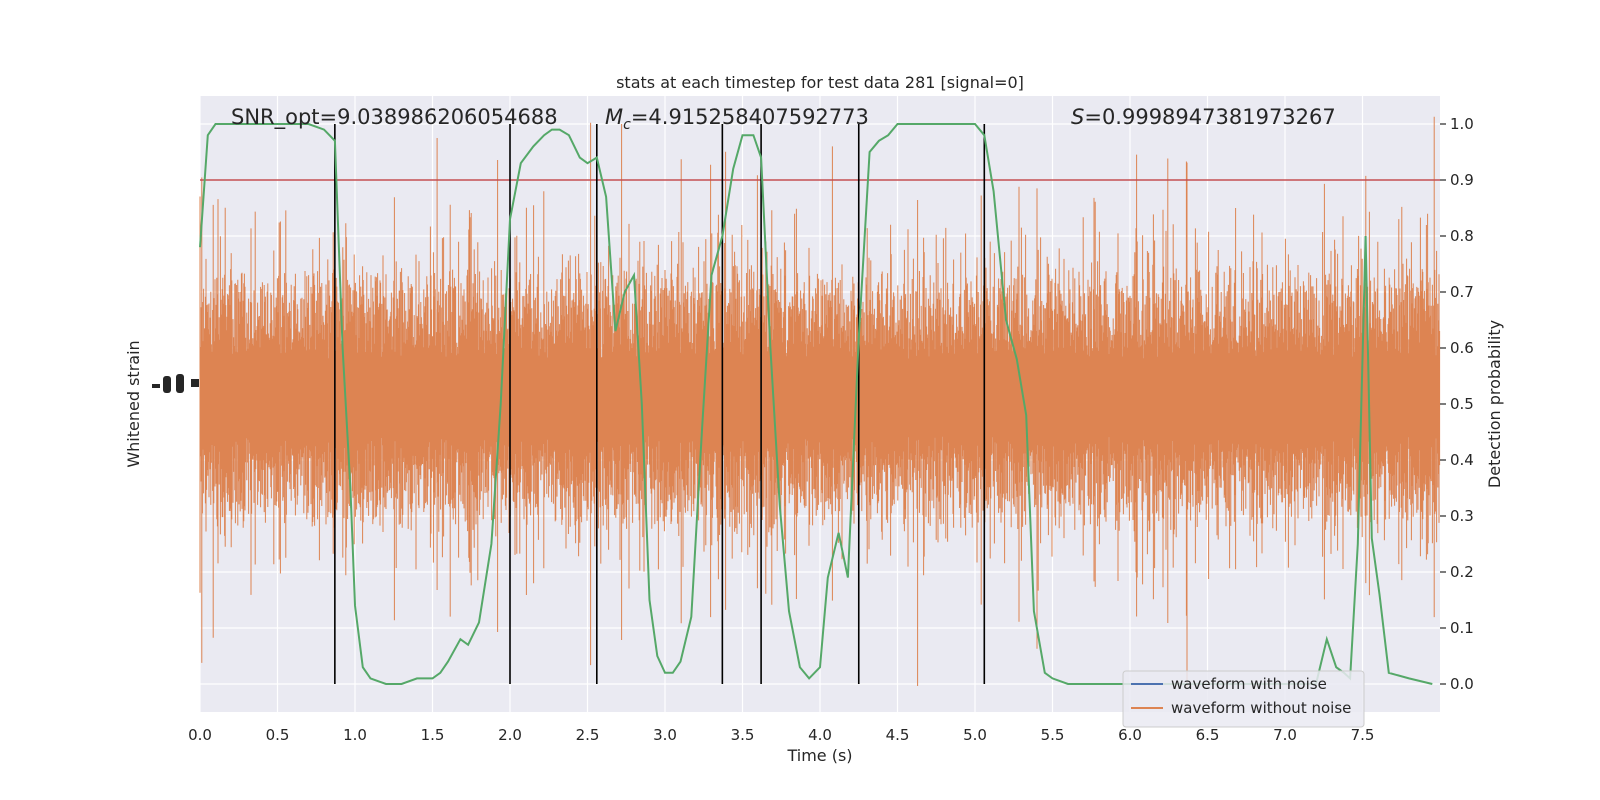 The image size is (1600, 800). Describe the element at coordinates (898, 735) in the screenshot. I see `x-tick-label-9: 4.5` at that location.